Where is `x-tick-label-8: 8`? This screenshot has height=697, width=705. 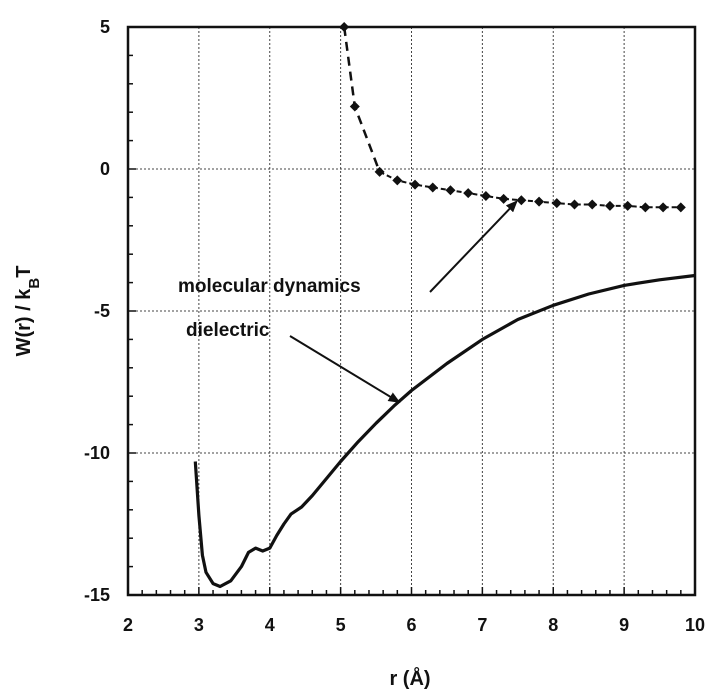
x-tick-label-8: 8 is located at coordinates (553, 625).